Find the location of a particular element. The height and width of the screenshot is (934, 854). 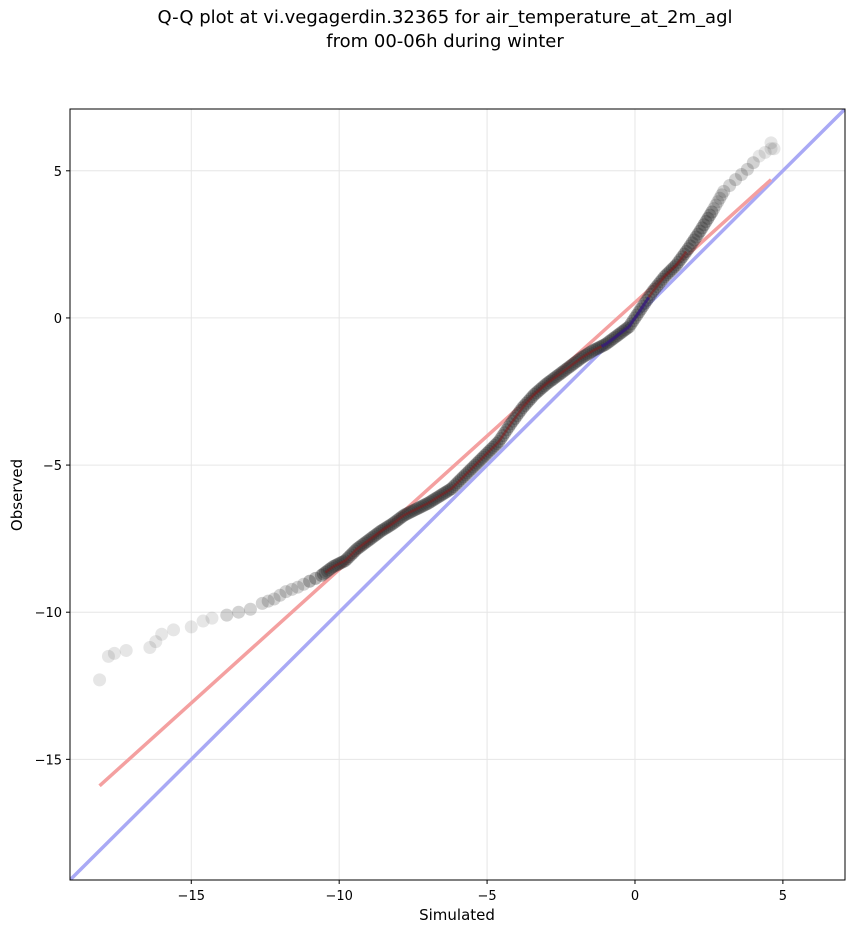

y-tick-label: −10 is located at coordinates (48, 613).